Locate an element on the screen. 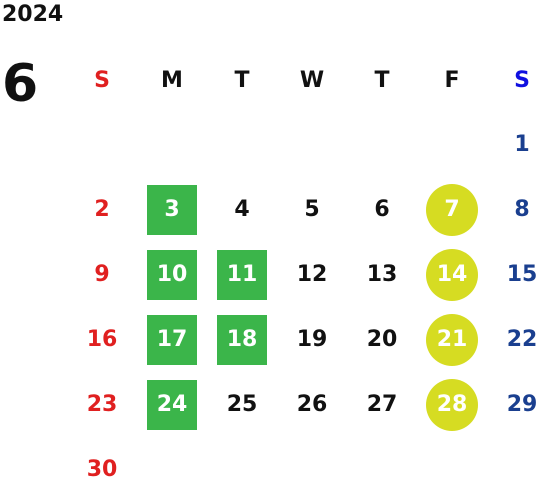 Image resolution: width=548 pixels, height=503 pixels. day-cell: 6 is located at coordinates (382, 209).